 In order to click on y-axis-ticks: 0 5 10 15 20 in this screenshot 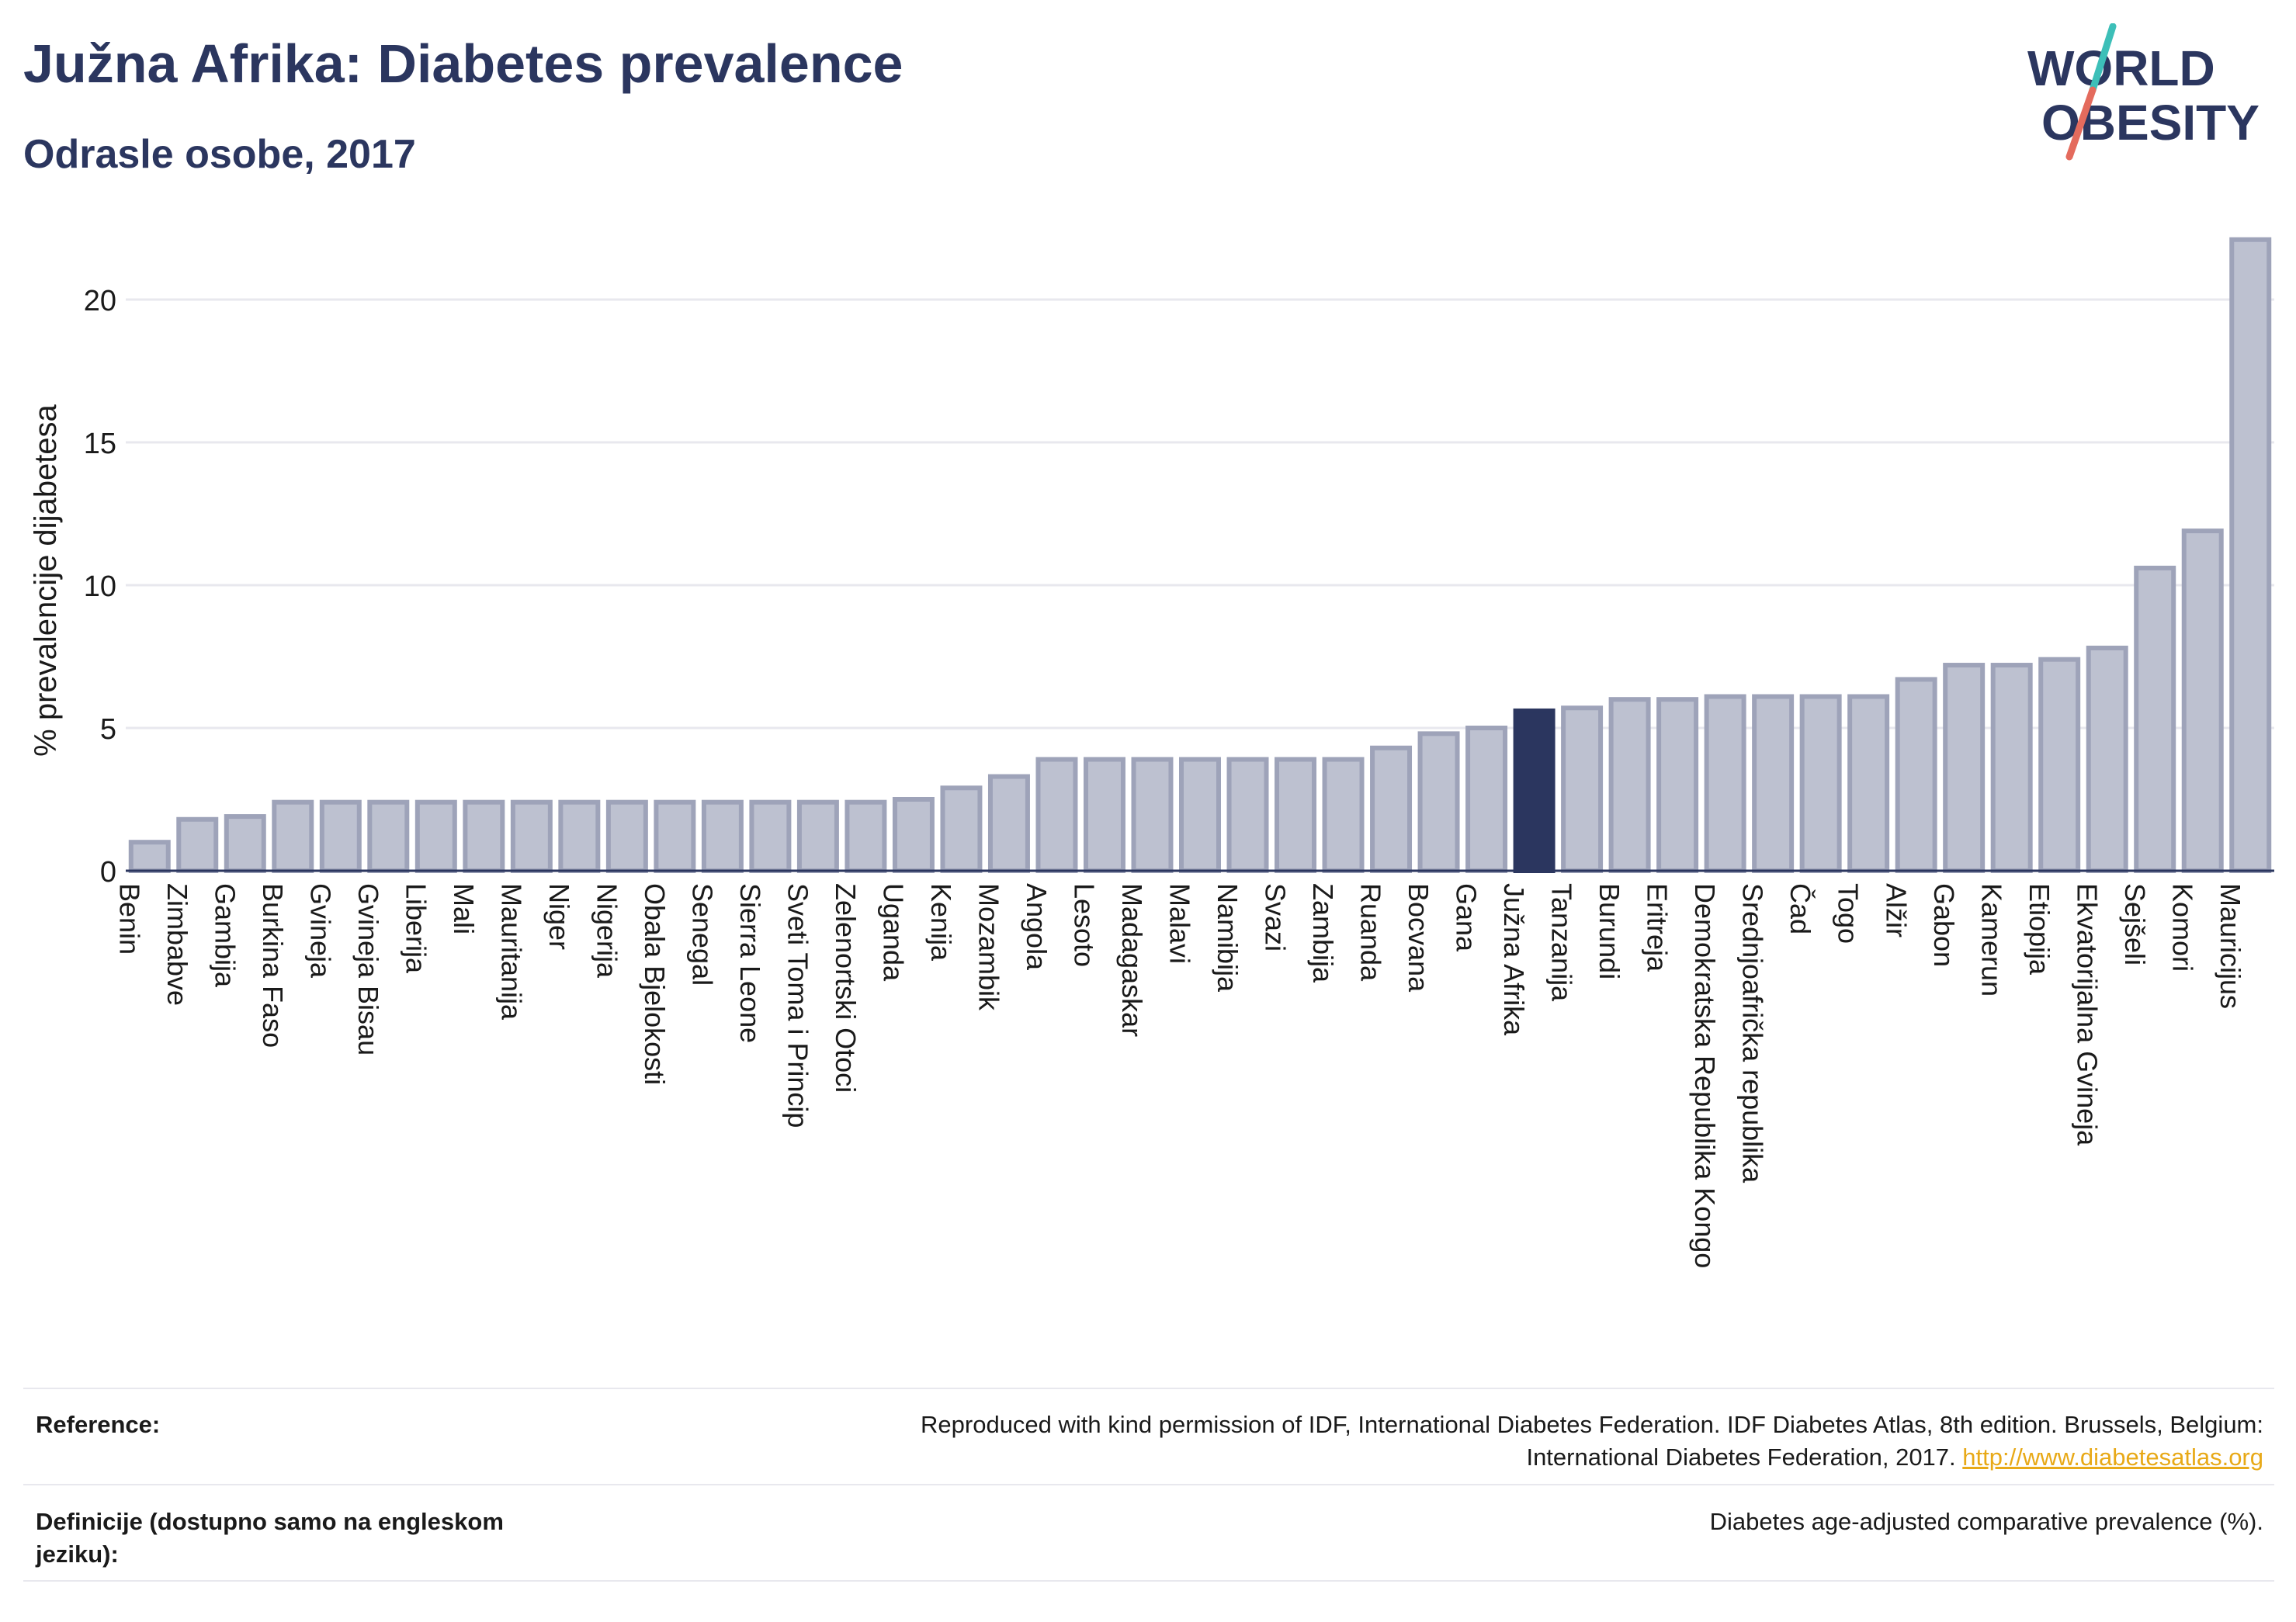, I will do `click(100, 587)`.